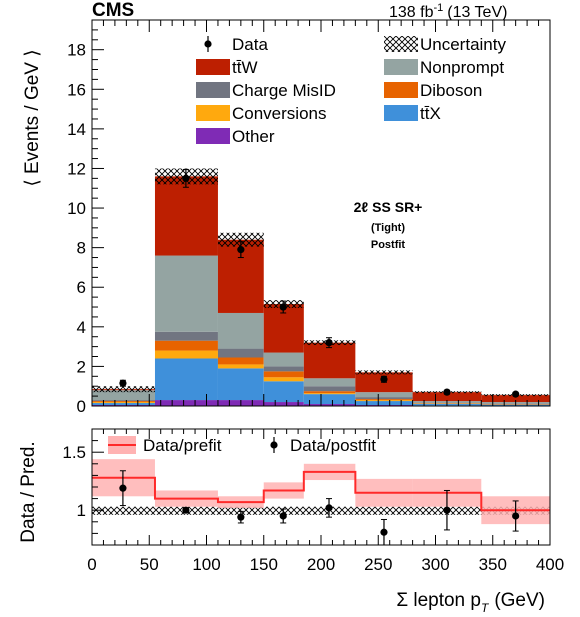 Image resolution: width=580 pixels, height=617 pixels. What do you see at coordinates (264, 564) in the screenshot?
I see `x-tick-label: 150` at bounding box center [264, 564].